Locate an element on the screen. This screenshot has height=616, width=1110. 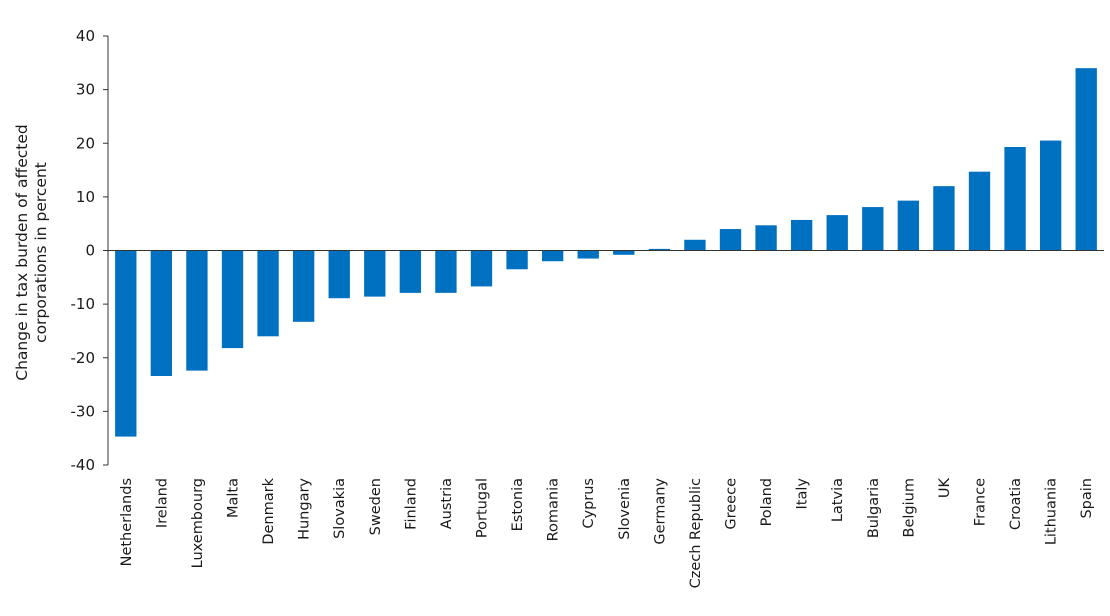
y-tick-label: -10 is located at coordinates (83, 304).